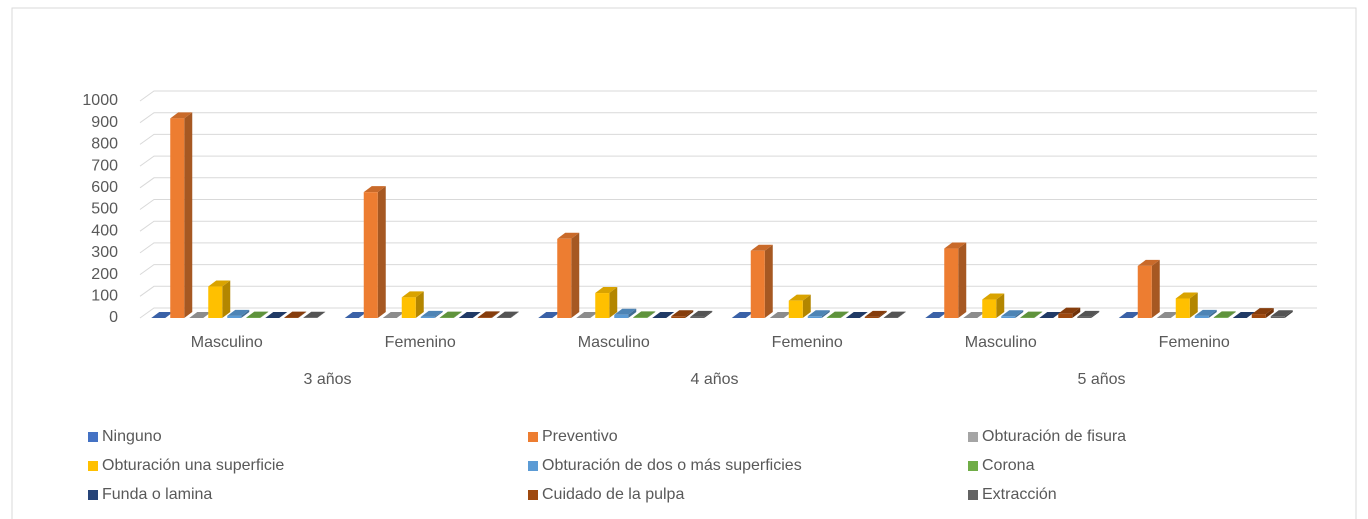 This screenshot has height=519, width=1368. Describe the element at coordinates (104, 144) in the screenshot. I see `y-tick-label: 800` at that location.